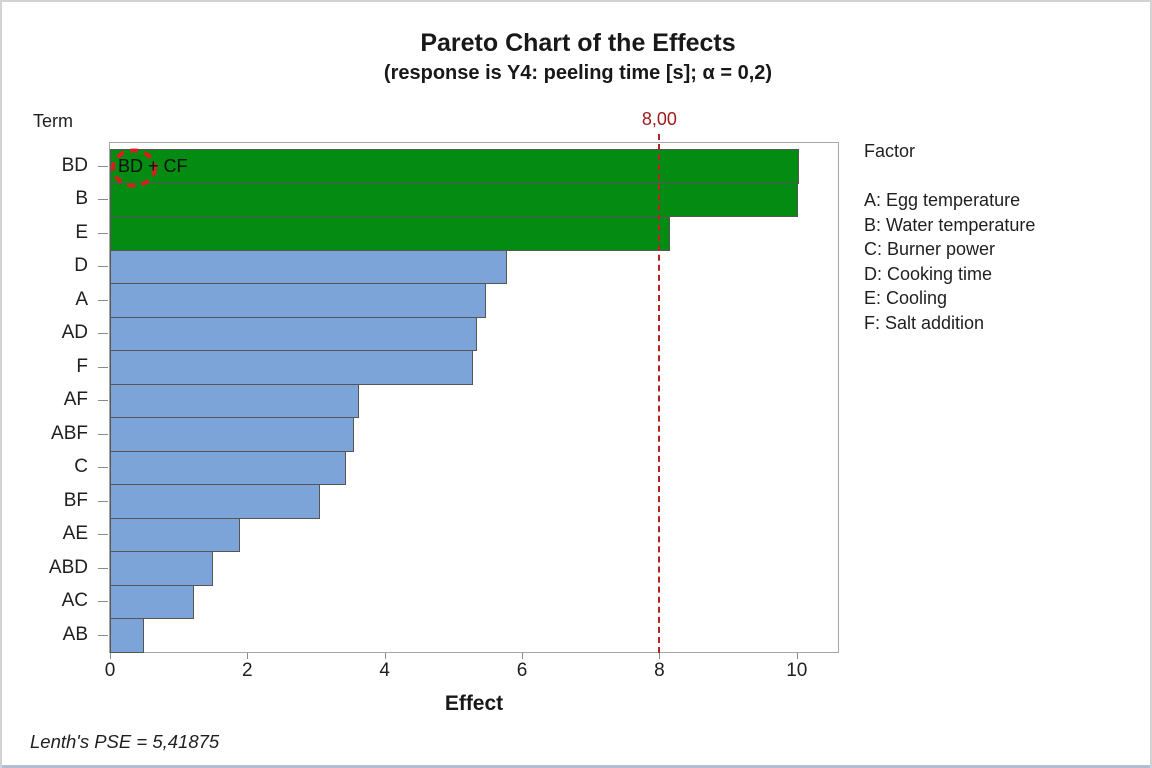  What do you see at coordinates (75, 400) in the screenshot?
I see `term-label-AF: AF` at bounding box center [75, 400].